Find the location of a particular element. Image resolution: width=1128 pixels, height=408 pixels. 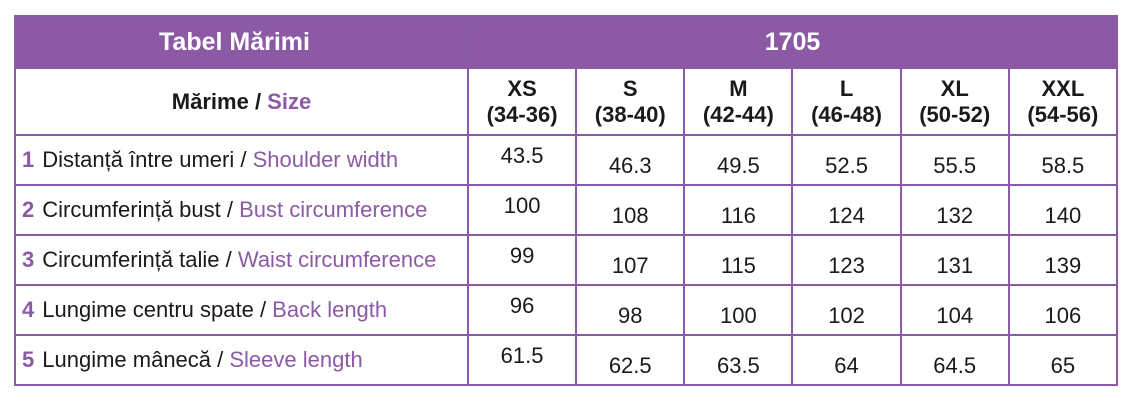

cell-value: 49.5 is located at coordinates (738, 165).